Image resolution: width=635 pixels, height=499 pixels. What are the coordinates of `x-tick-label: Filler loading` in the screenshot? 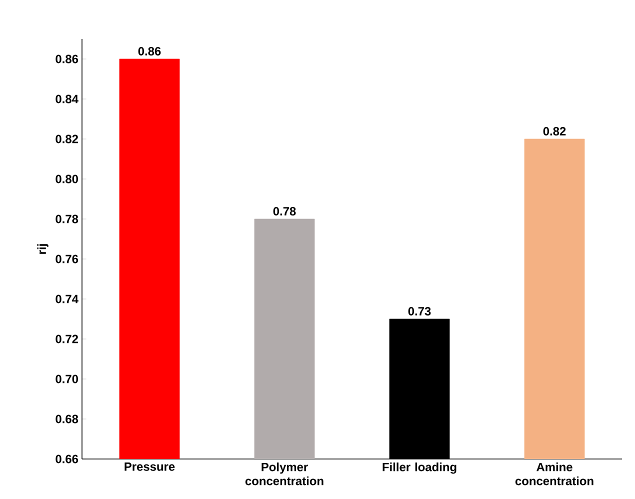 It's located at (419, 468).